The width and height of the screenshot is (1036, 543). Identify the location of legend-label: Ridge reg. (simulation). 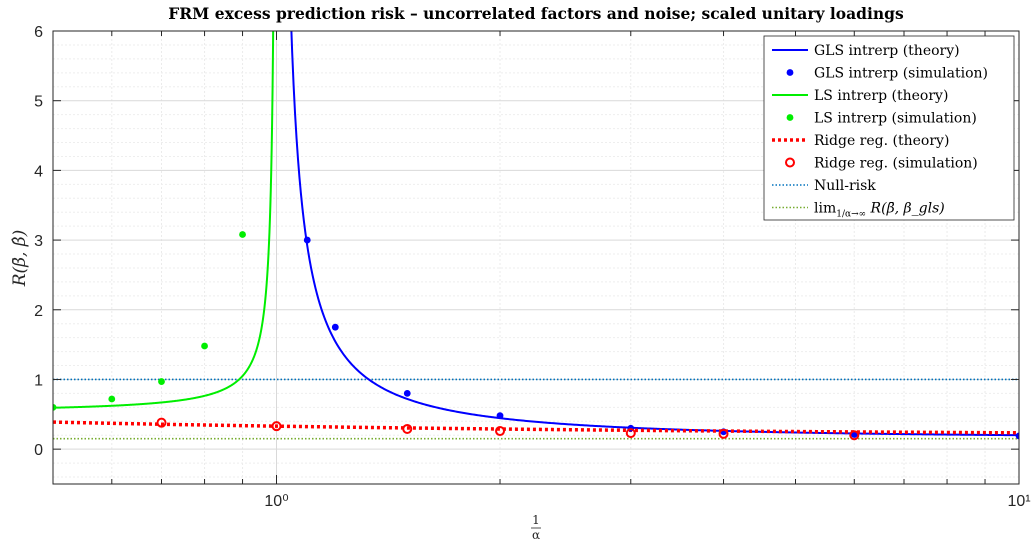
(896, 164).